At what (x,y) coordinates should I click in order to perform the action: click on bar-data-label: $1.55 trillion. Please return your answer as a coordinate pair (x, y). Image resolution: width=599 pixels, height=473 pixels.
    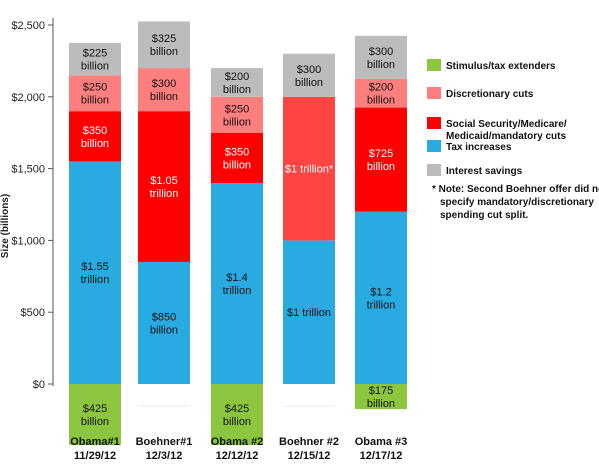
    Looking at the image, I should click on (95, 273).